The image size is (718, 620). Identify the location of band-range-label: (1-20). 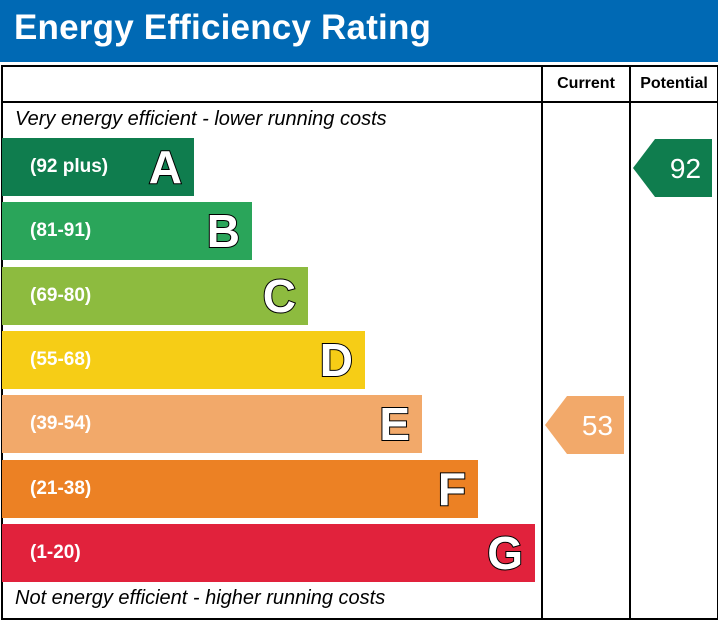
(55, 552).